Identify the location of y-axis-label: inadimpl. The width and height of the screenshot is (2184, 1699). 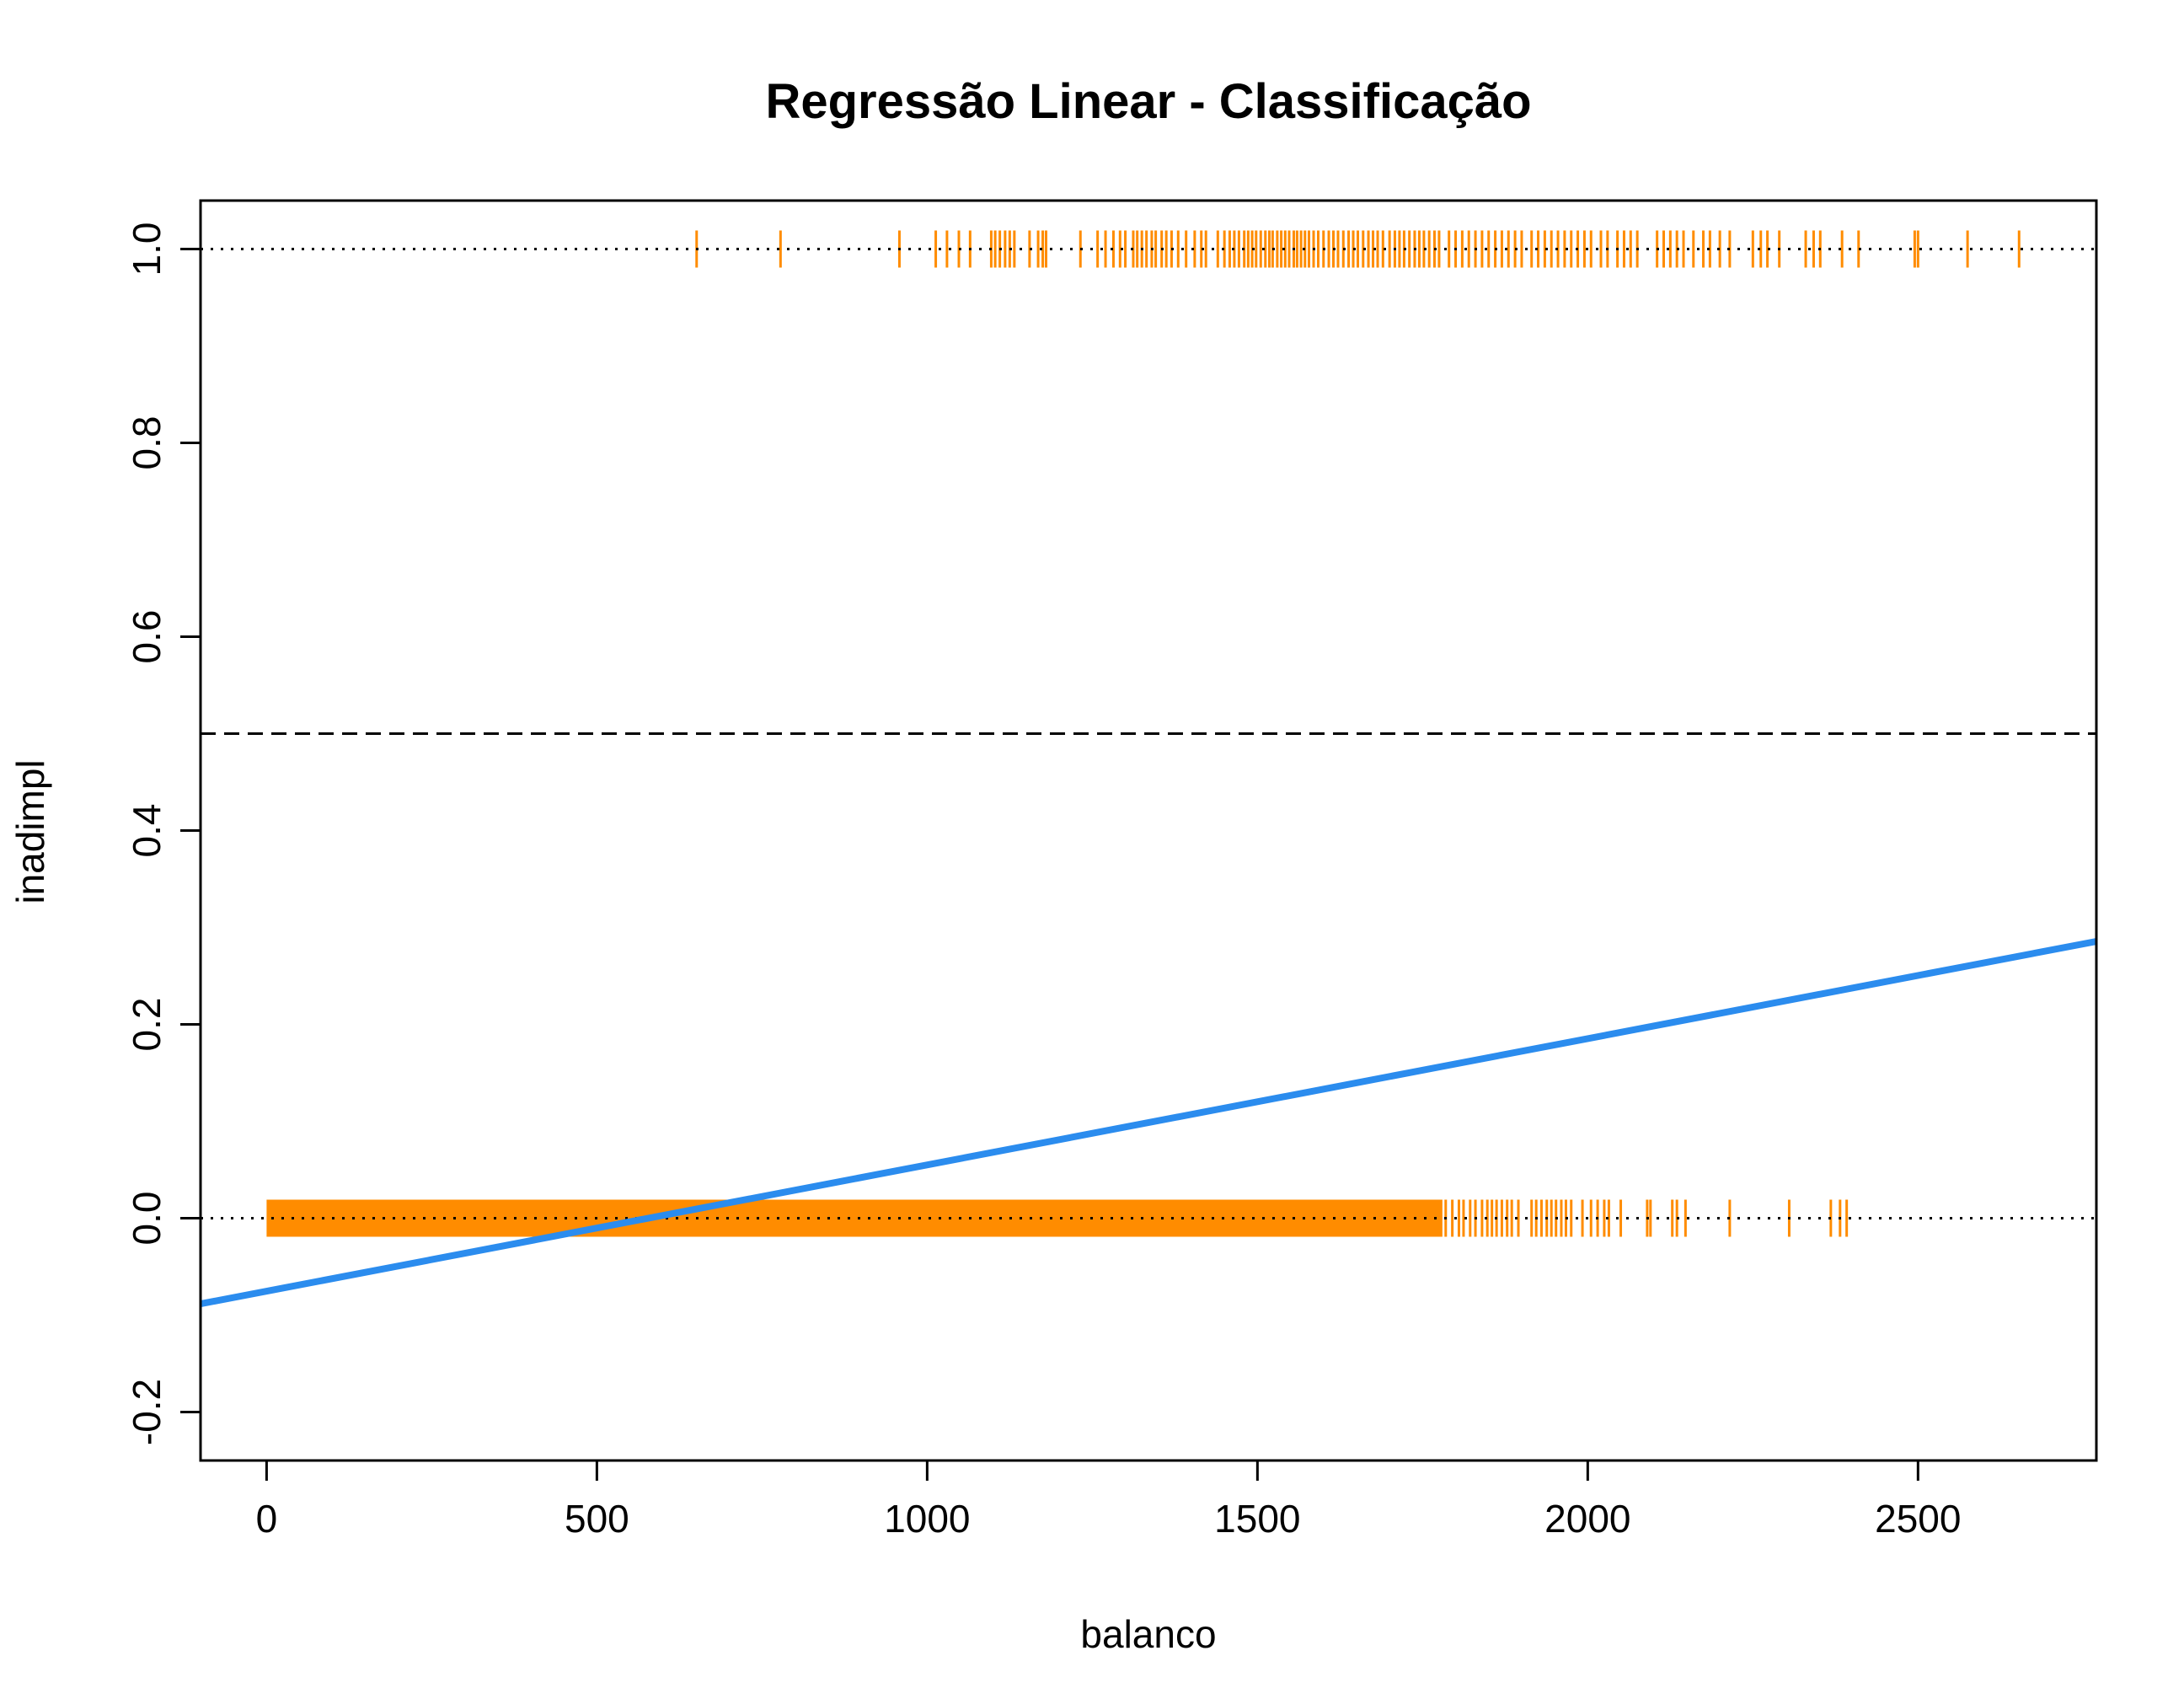
(30, 831).